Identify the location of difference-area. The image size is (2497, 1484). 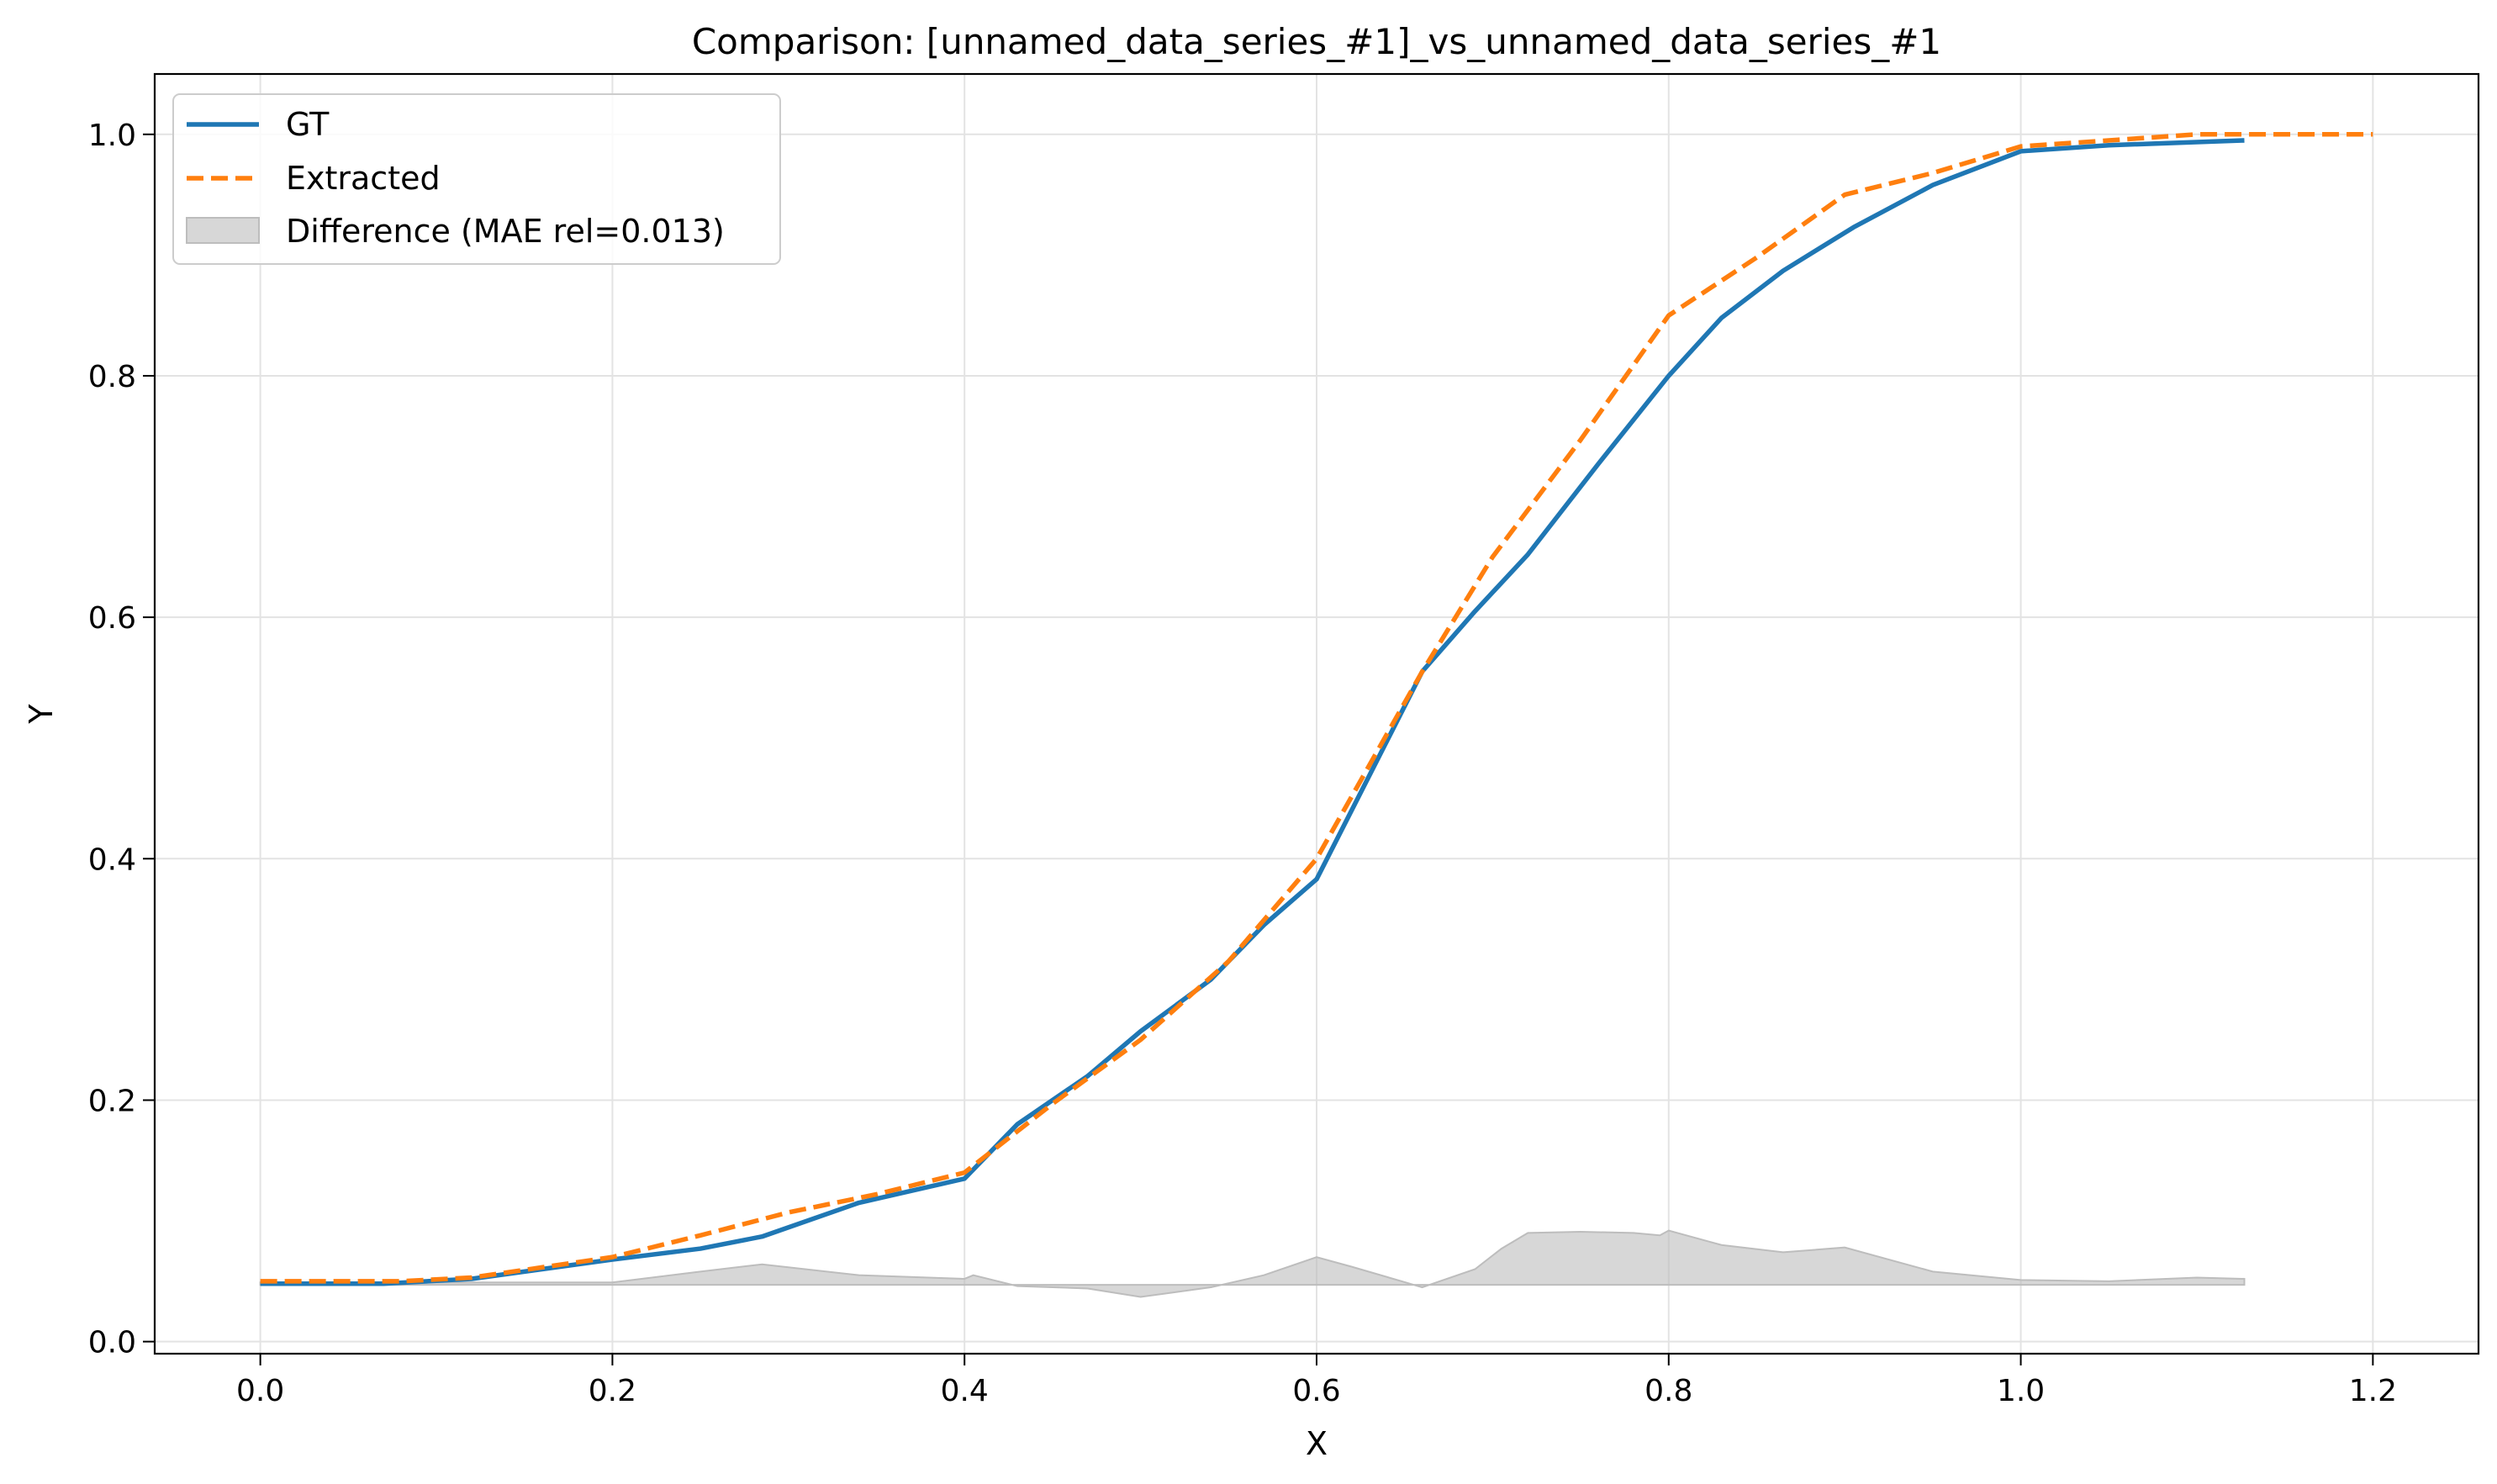
(1252, 1263).